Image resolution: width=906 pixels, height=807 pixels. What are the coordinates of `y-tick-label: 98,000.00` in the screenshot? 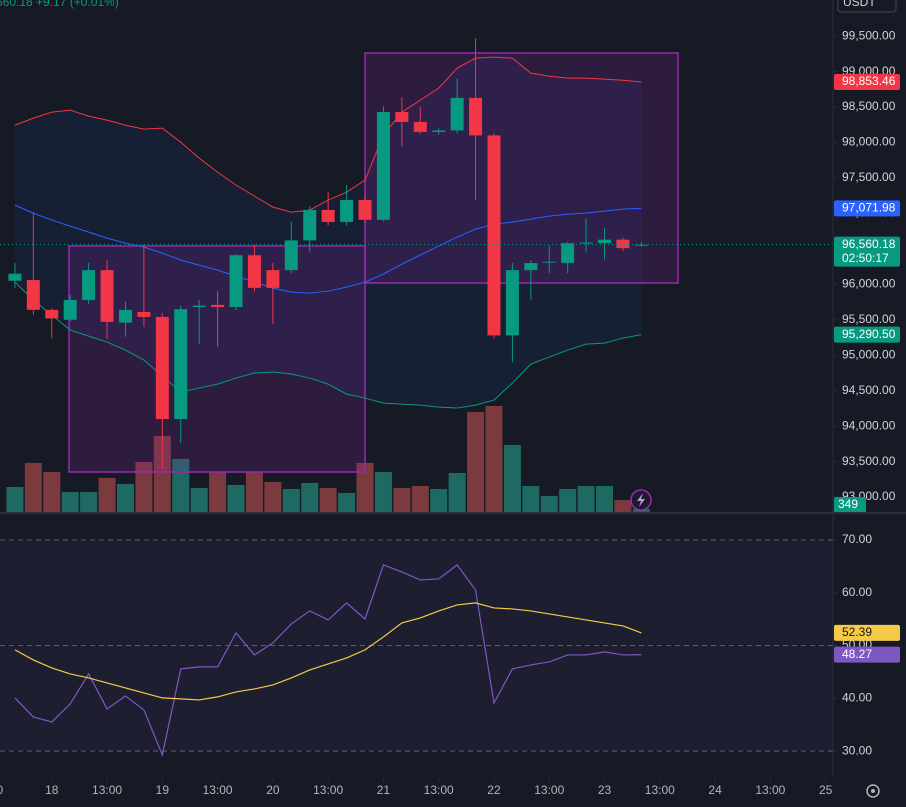 It's located at (869, 142).